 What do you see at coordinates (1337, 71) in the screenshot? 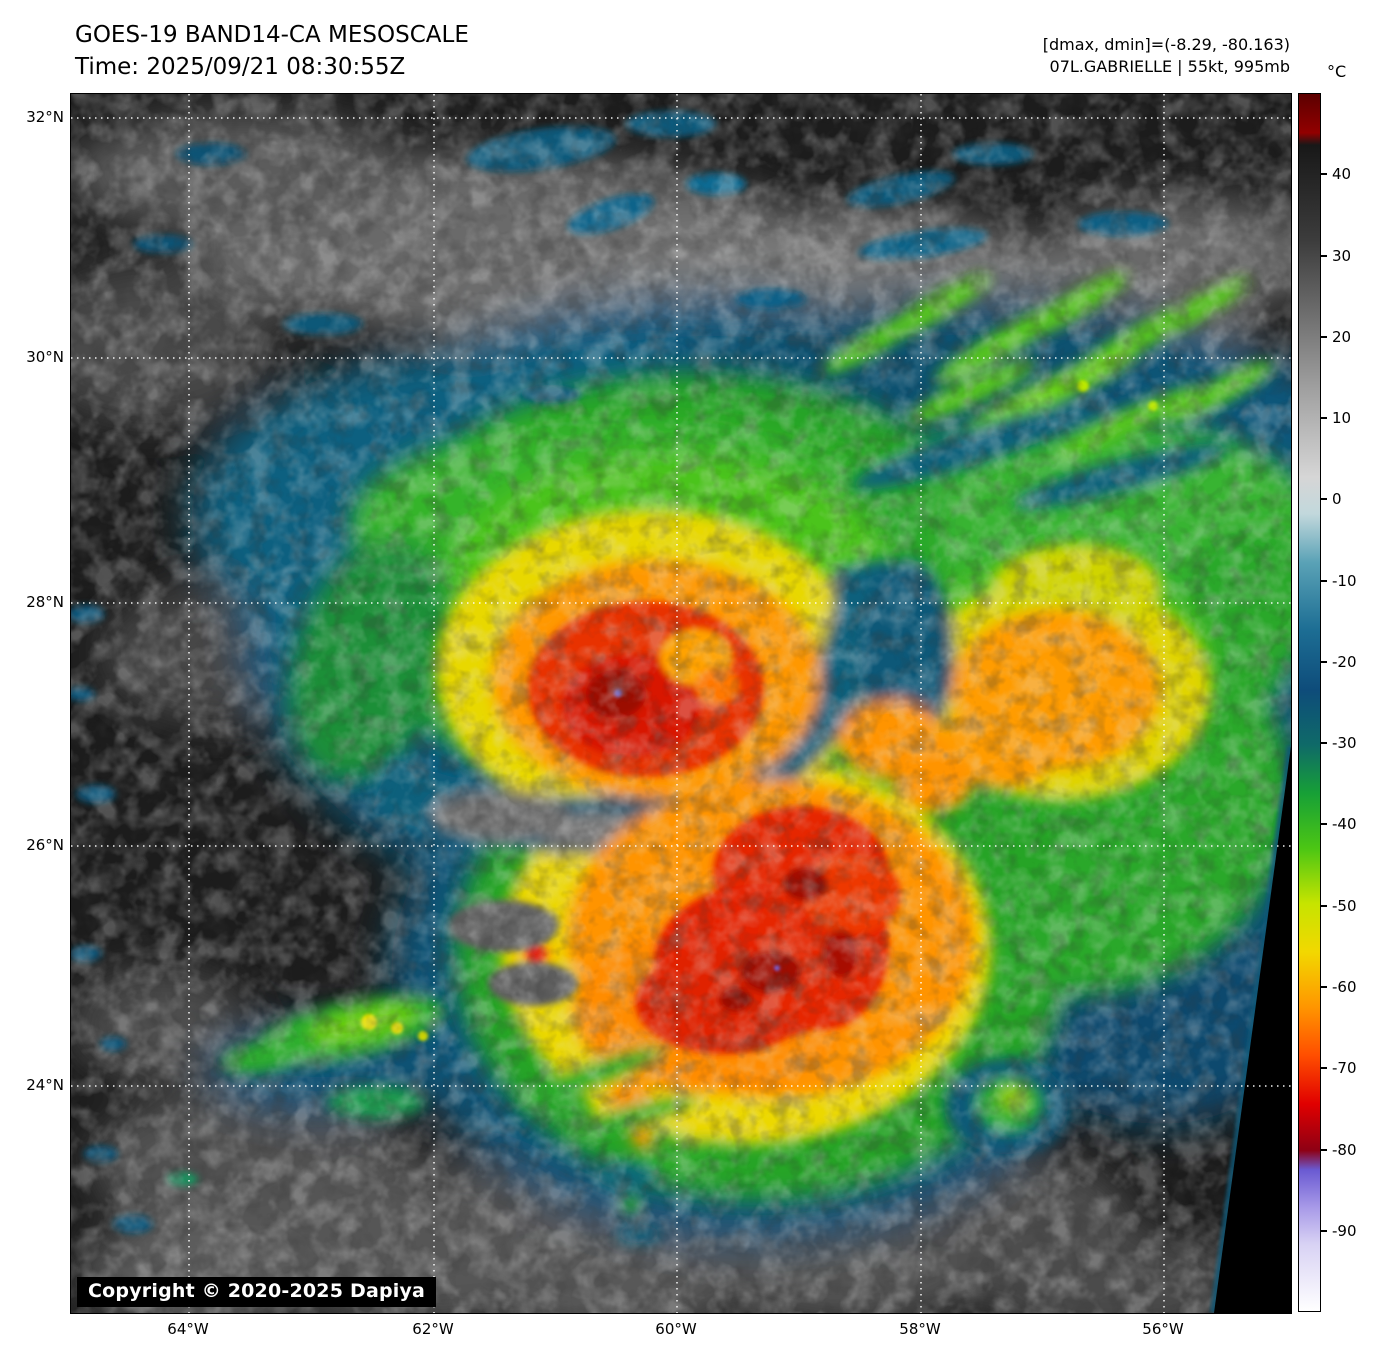
I see `colorbar-unit-label: °C` at bounding box center [1337, 71].